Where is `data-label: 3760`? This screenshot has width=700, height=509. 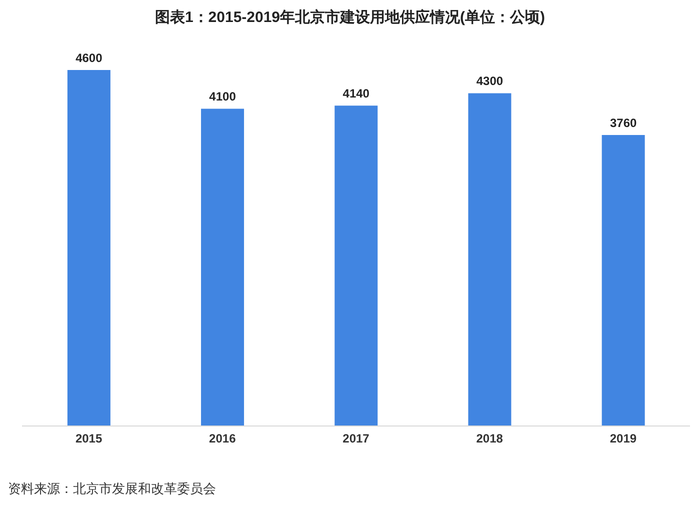
data-label: 3760 is located at coordinates (623, 123).